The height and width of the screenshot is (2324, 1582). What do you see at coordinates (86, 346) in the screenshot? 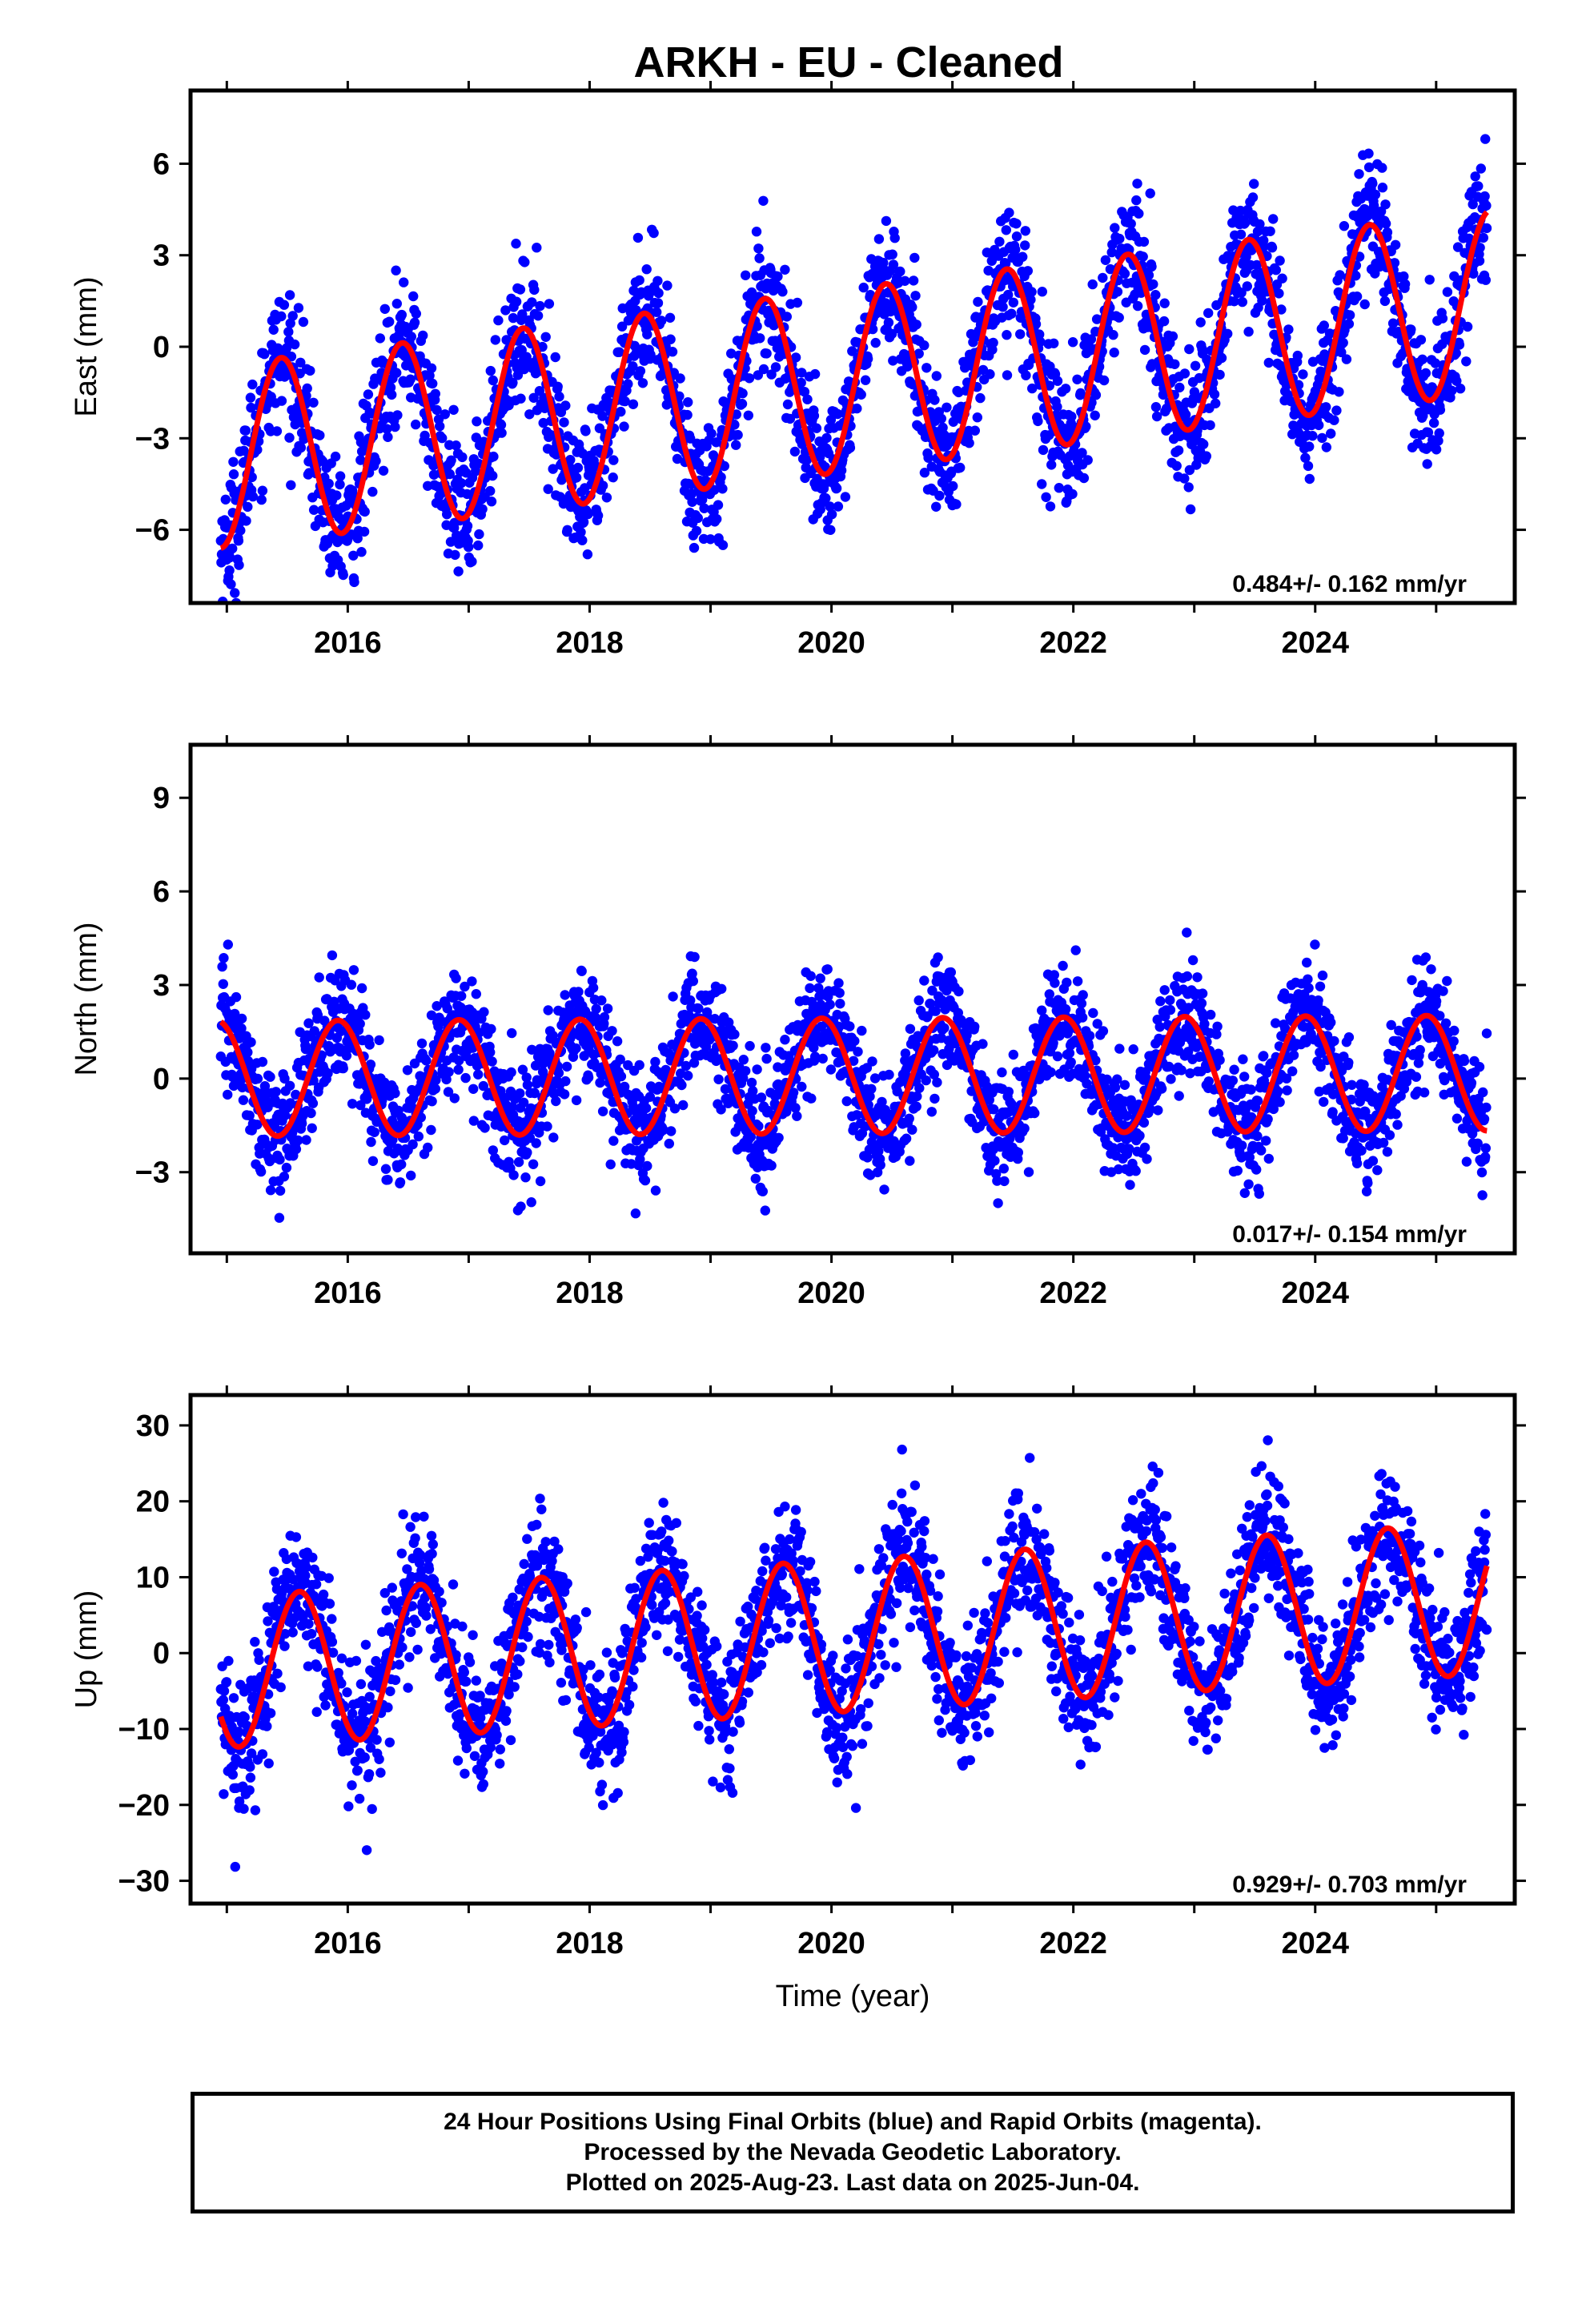
I see `y-axis-label: East (mm)` at bounding box center [86, 346].